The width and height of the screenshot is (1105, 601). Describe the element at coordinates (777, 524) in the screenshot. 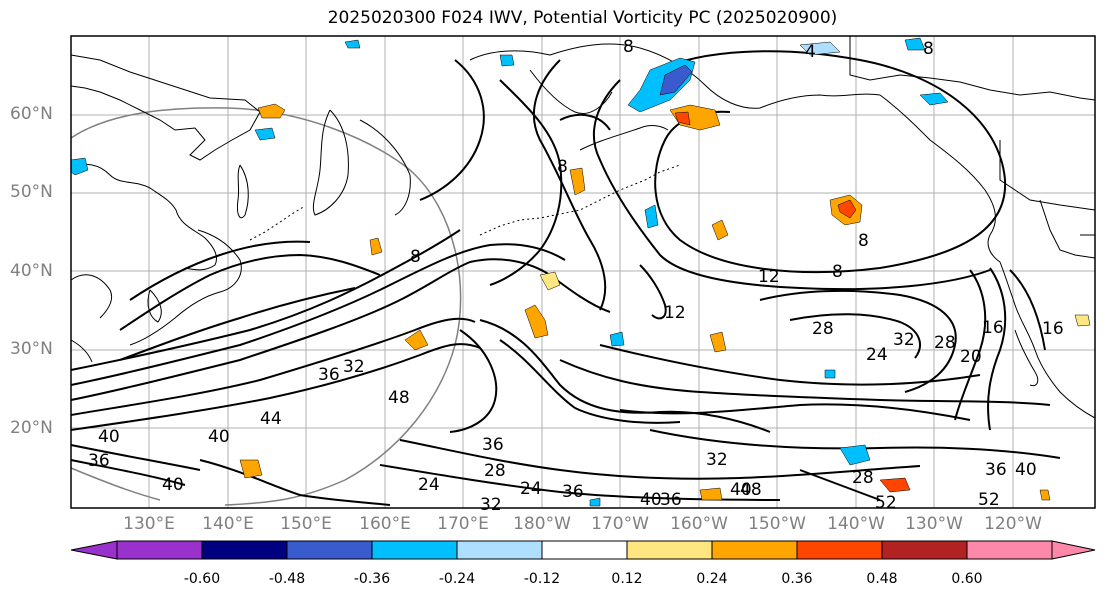

I see `lon-label: 150°W` at that location.